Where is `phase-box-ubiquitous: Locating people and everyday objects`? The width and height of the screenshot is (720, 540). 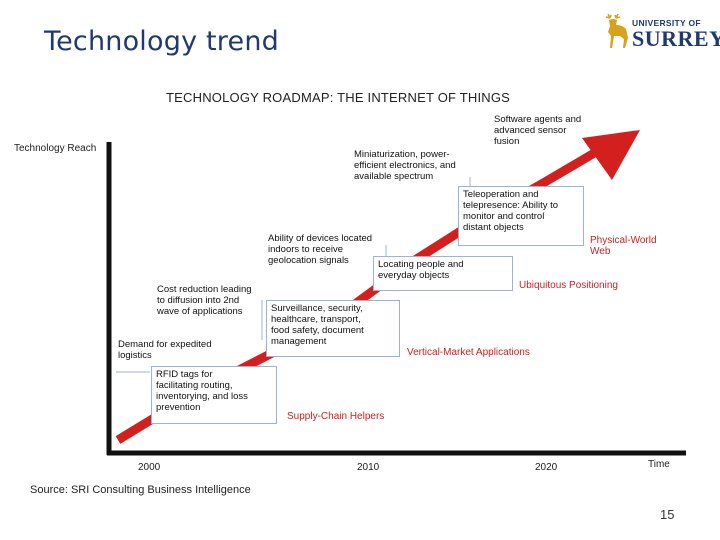
phase-box-ubiquitous: Locating people and everyday objects is located at coordinates (443, 273).